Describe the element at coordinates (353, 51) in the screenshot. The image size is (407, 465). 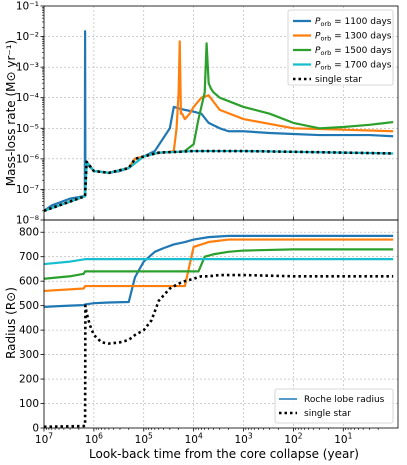
I see `legend-label: Porb = 1500 days` at that location.